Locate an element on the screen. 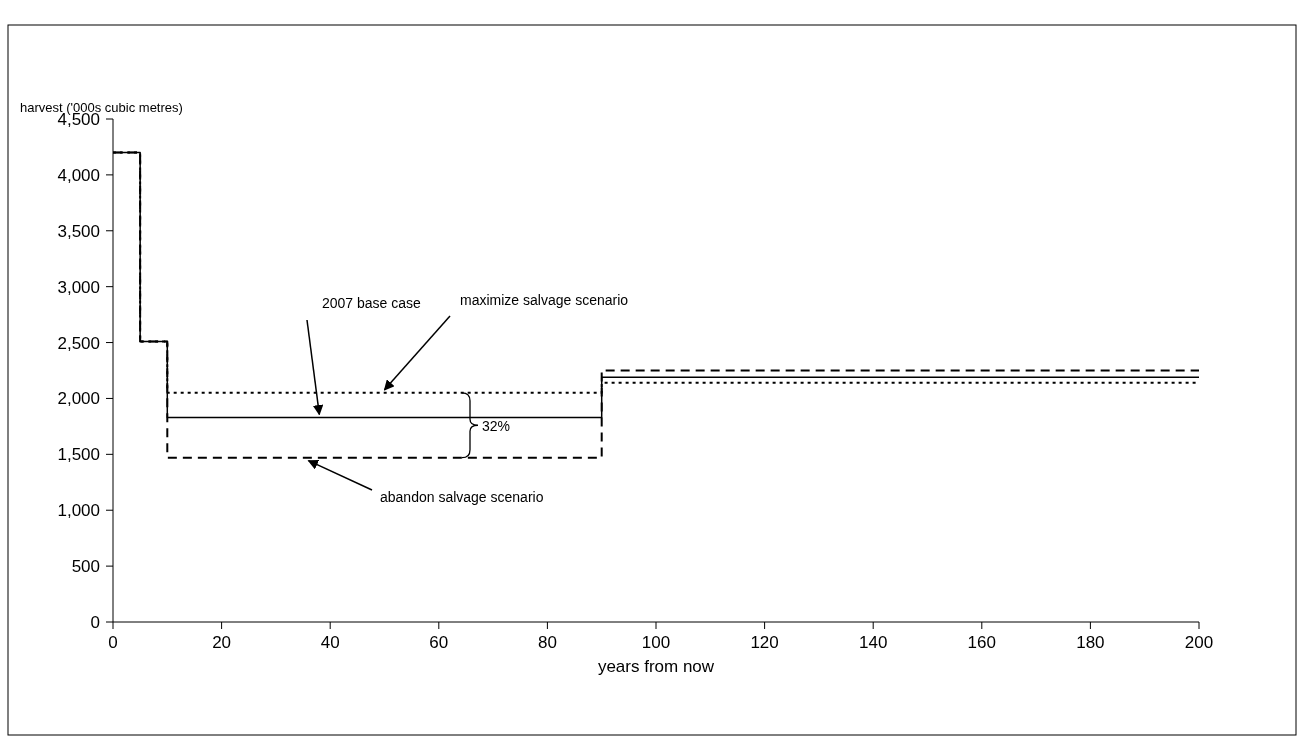 This screenshot has height=738, width=1304. x-tick-label: 180 is located at coordinates (1090, 642).